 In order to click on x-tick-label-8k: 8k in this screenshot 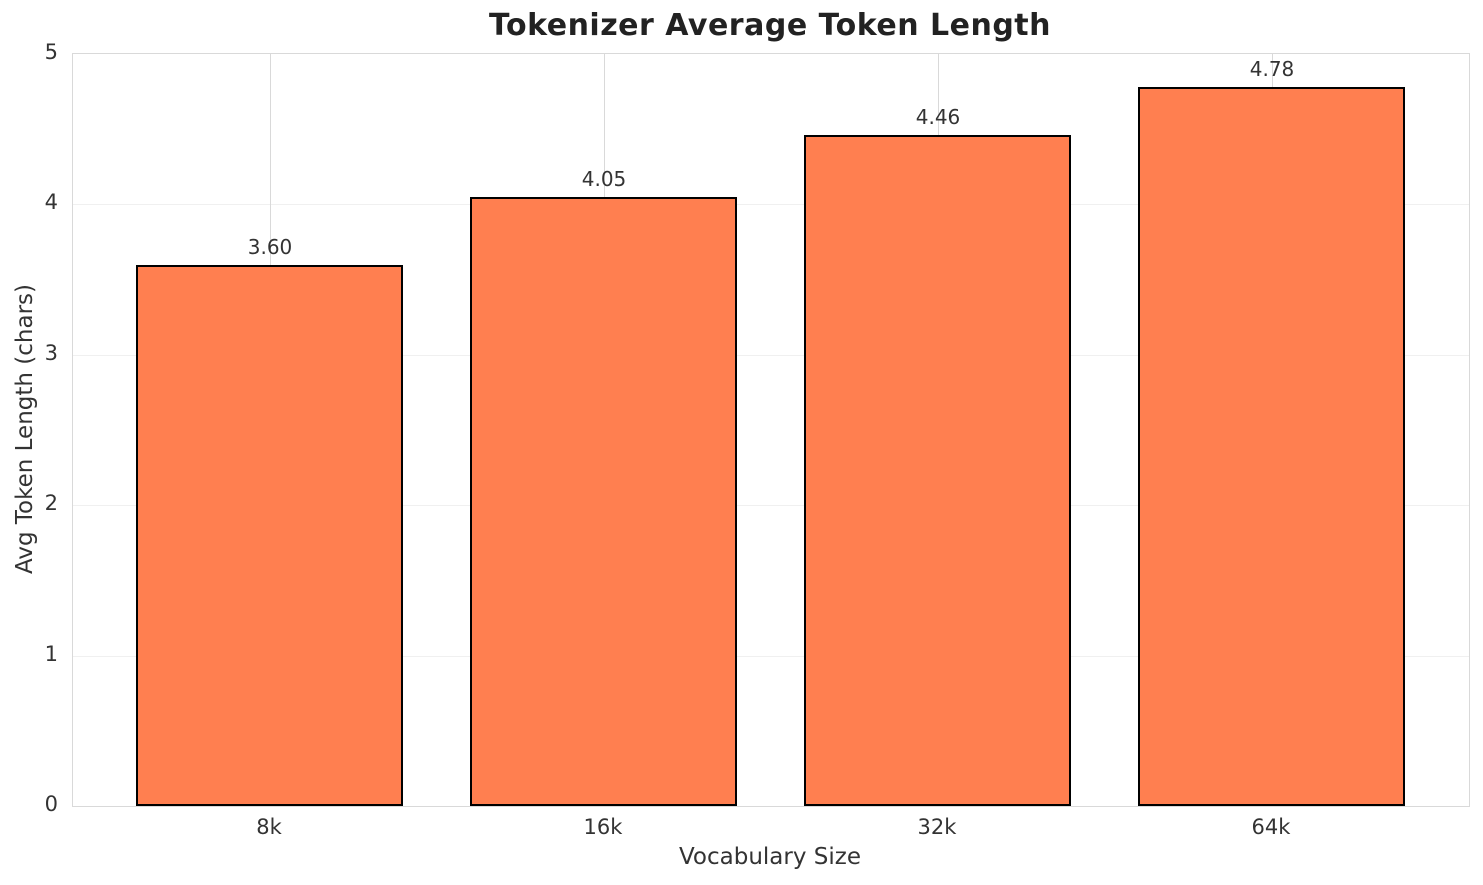, I will do `click(269, 827)`.